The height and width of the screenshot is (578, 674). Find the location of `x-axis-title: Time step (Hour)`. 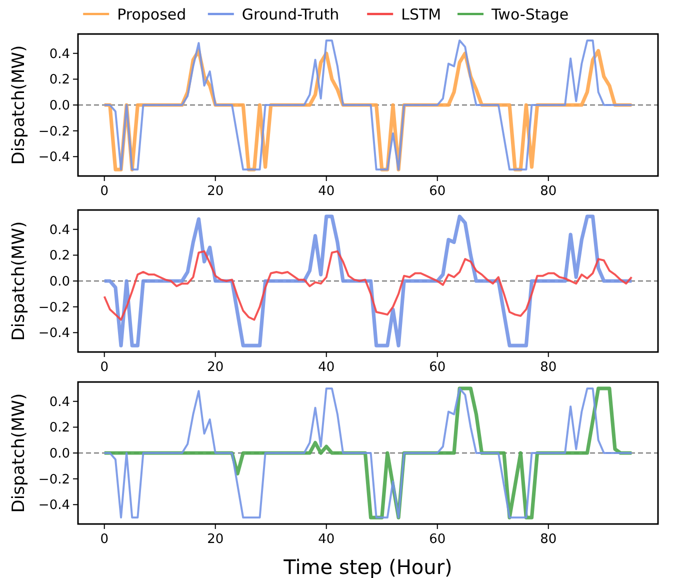

x-axis-title: Time step (Hour) is located at coordinates (367, 566).